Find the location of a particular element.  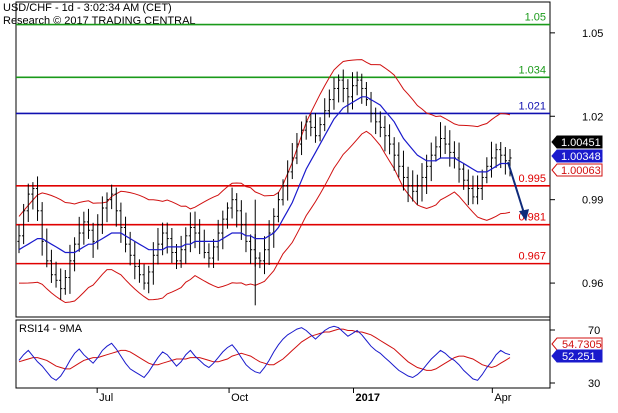

rsi-ma-line is located at coordinates (264, 349).